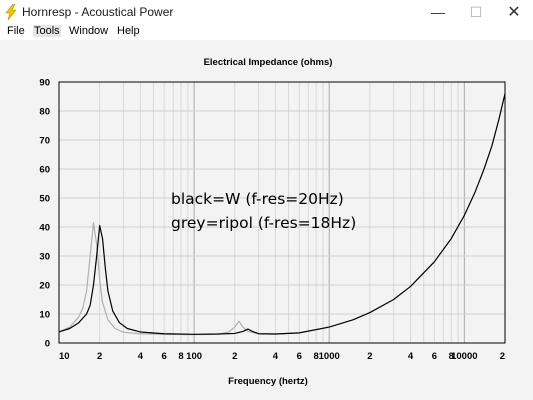  I want to click on menu-bar: File Tools Window Help, so click(266, 32).